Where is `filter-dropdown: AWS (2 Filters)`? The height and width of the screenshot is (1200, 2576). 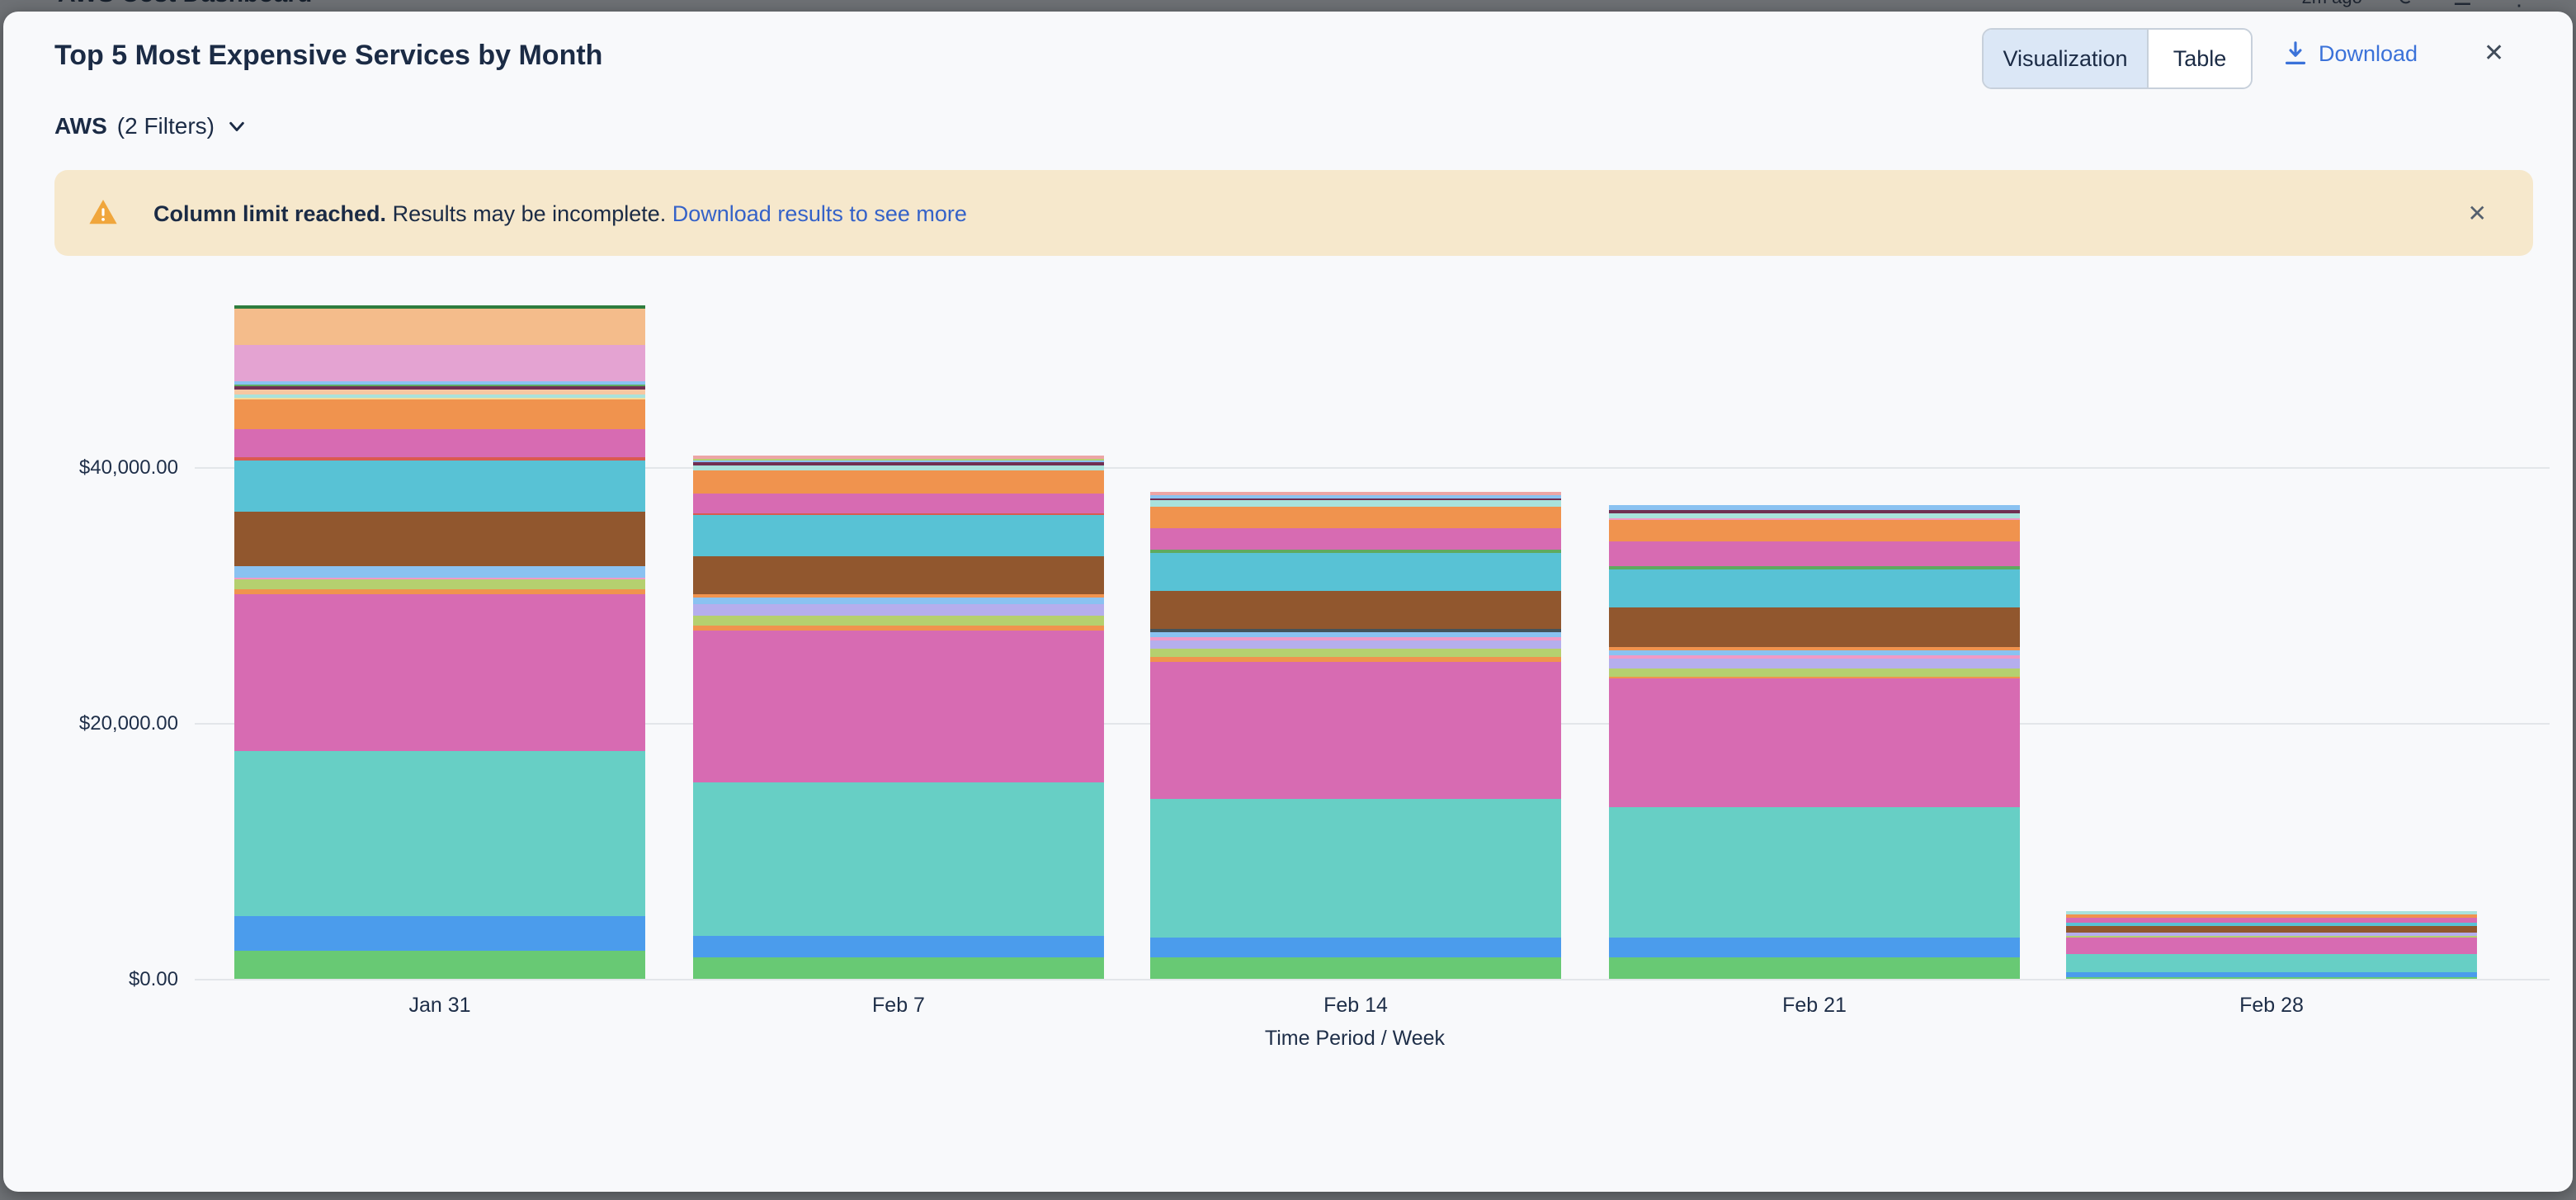
filter-dropdown: AWS (2 Filters) is located at coordinates (150, 125).